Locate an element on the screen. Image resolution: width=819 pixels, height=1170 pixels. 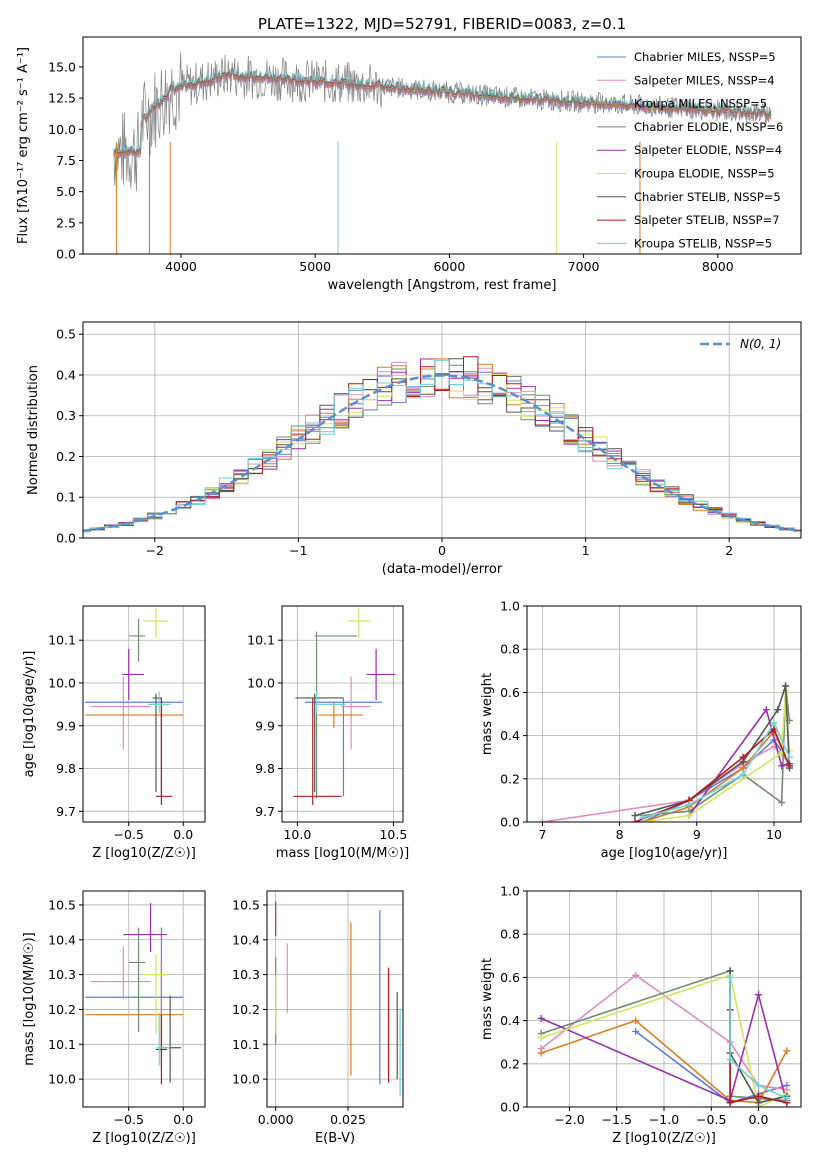
x-tick-label: −1 is located at coordinates (298, 550).